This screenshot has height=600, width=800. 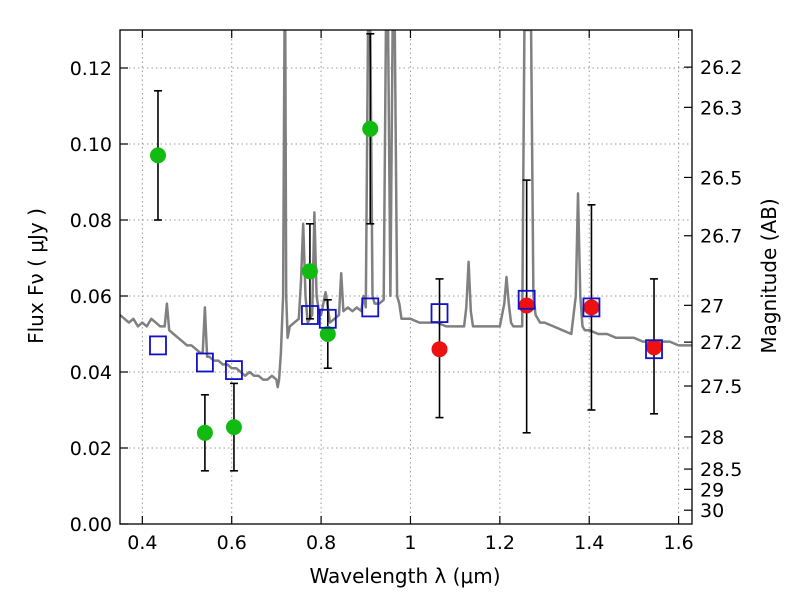 What do you see at coordinates (142, 543) in the screenshot?
I see `x-tick-label: 0.4` at bounding box center [142, 543].